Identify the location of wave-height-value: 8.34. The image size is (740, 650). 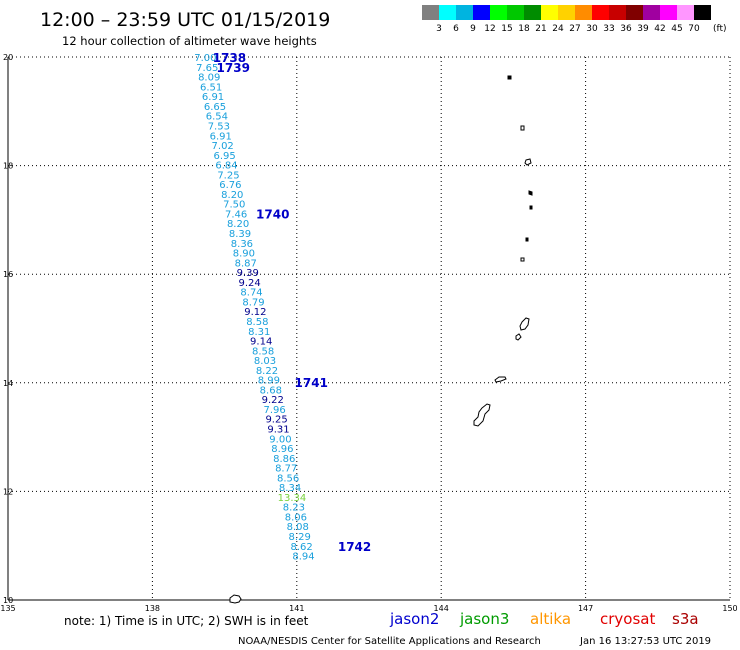
(290, 488).